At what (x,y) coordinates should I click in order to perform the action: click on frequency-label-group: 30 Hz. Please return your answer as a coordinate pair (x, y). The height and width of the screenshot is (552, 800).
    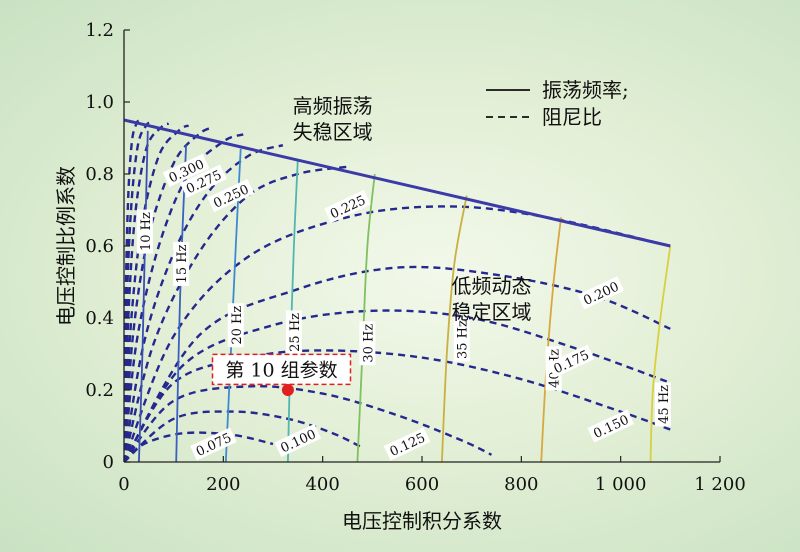
    Looking at the image, I should click on (367, 343).